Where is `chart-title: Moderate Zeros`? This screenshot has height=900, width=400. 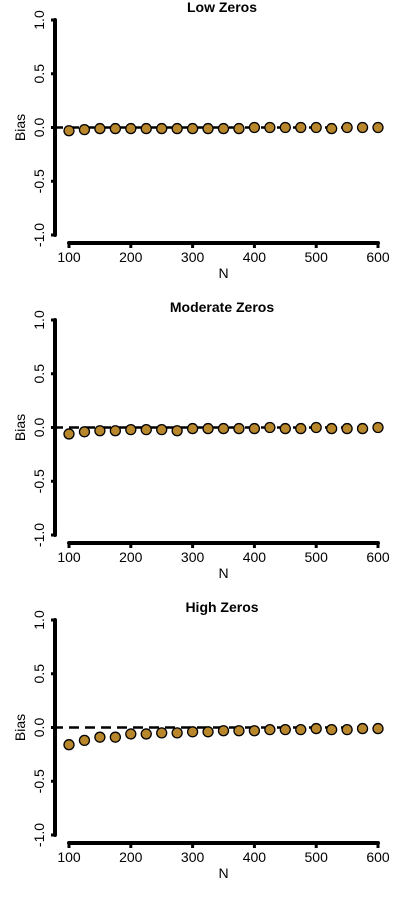 chart-title: Moderate Zeros is located at coordinates (222, 307).